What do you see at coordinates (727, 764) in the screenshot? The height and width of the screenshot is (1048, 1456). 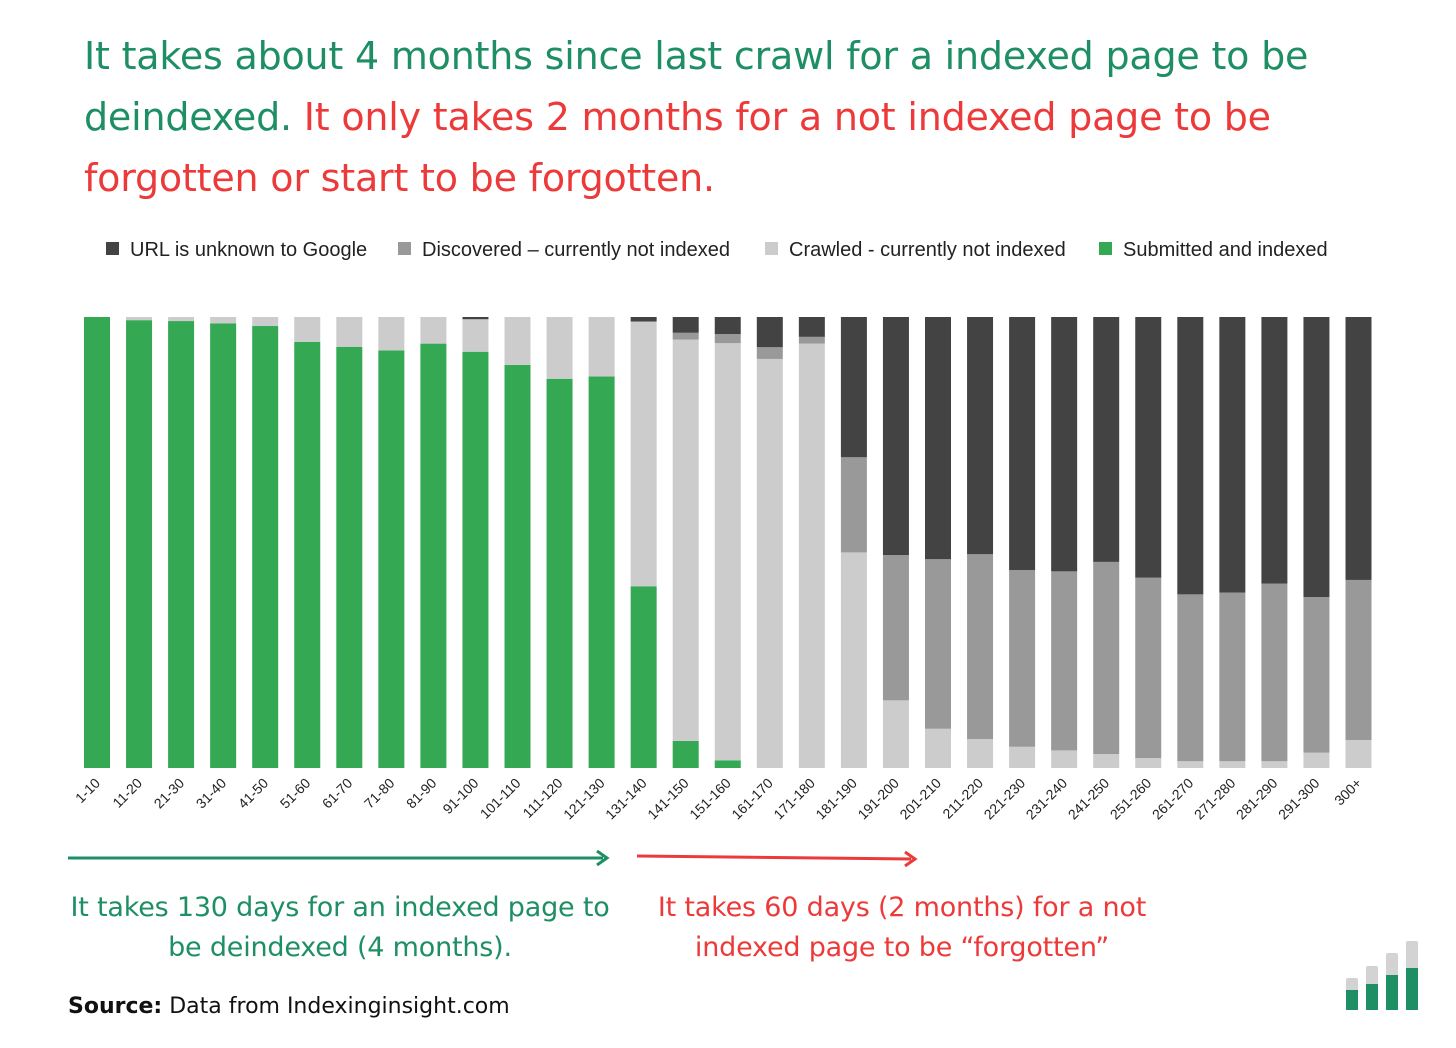 I see `bar-151-160-submitted-and-indexed` at bounding box center [727, 764].